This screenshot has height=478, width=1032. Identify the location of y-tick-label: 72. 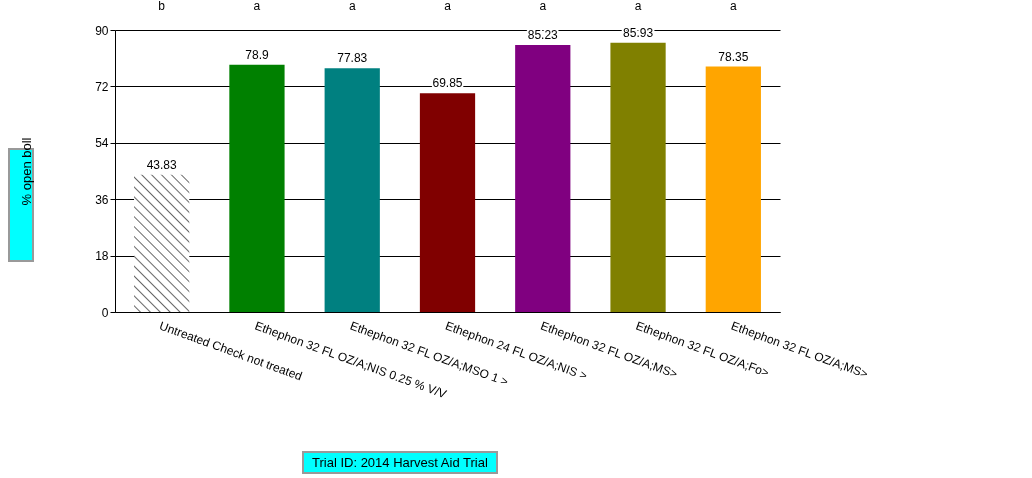
(102, 86).